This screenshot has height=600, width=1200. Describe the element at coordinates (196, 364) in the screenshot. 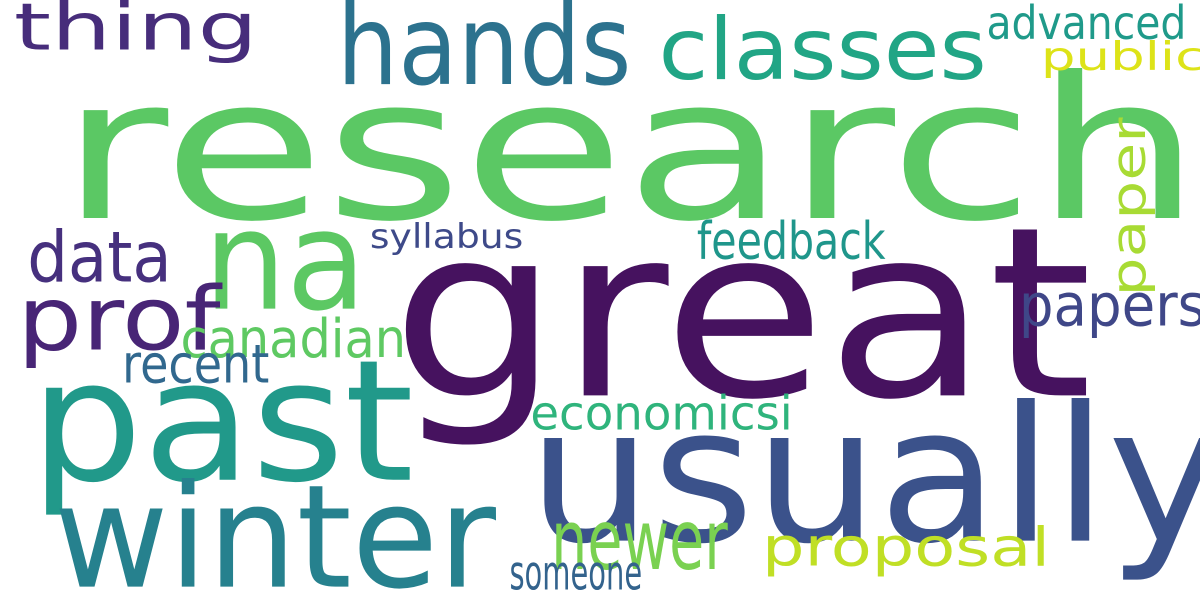

I see `word-recent-text: recent` at that location.